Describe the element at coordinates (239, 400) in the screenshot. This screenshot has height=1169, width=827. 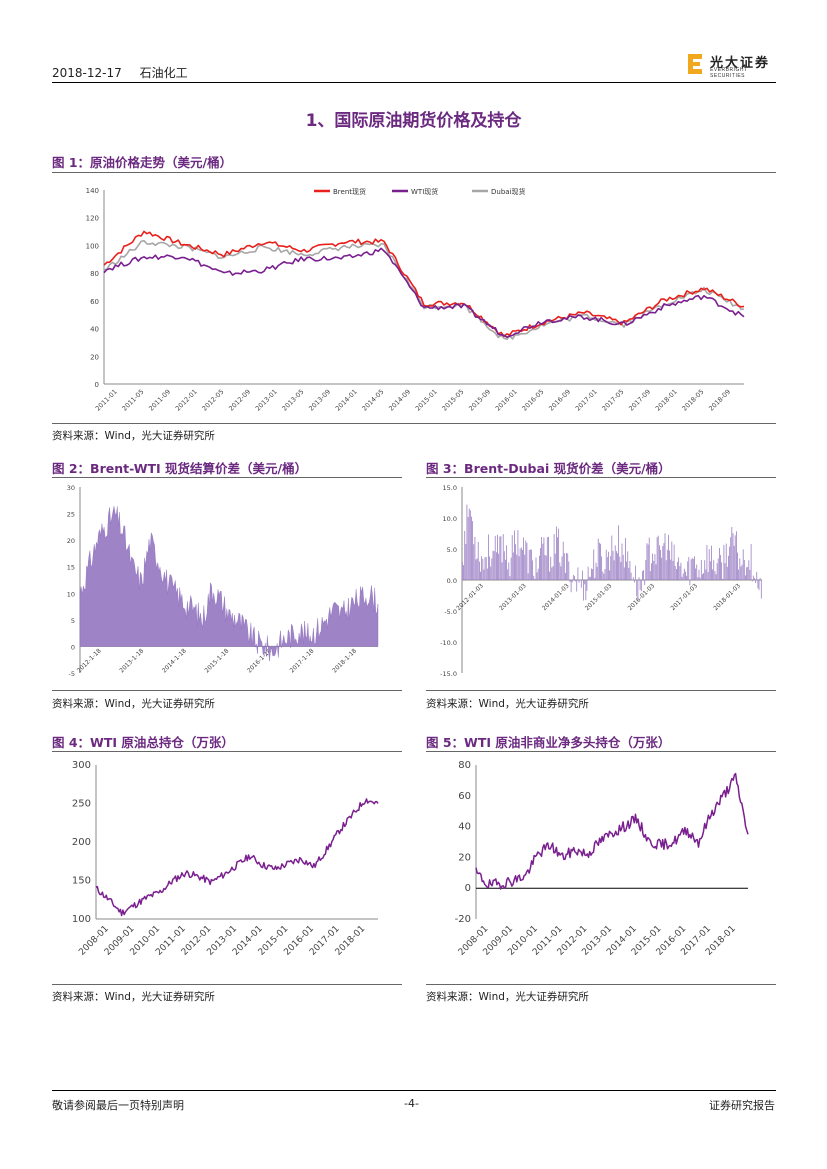
I see `x-tick-label: 2012-09` at that location.